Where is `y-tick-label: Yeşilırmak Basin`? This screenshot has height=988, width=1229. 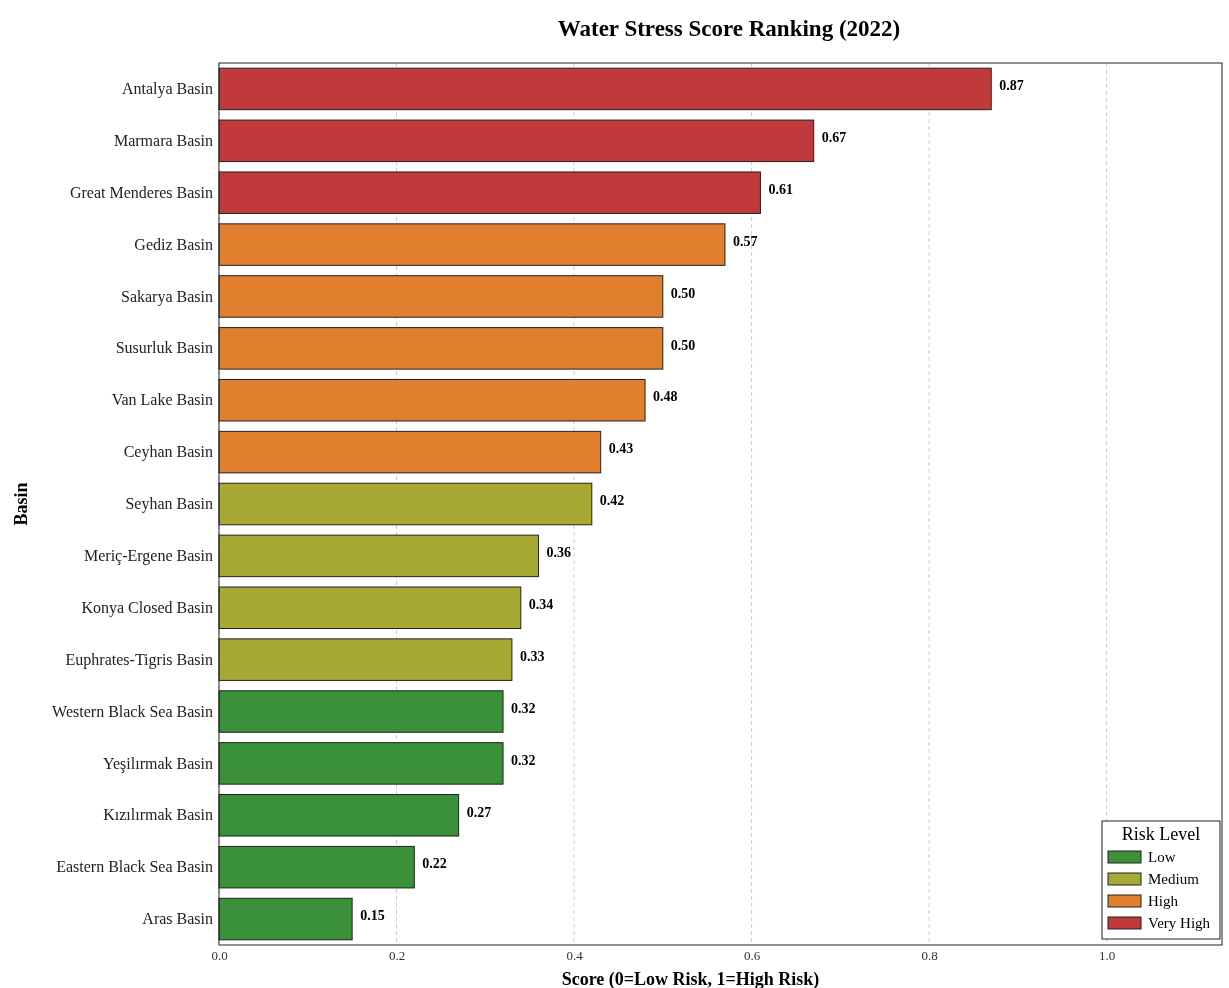 y-tick-label: Yeşilırmak Basin is located at coordinates (158, 763).